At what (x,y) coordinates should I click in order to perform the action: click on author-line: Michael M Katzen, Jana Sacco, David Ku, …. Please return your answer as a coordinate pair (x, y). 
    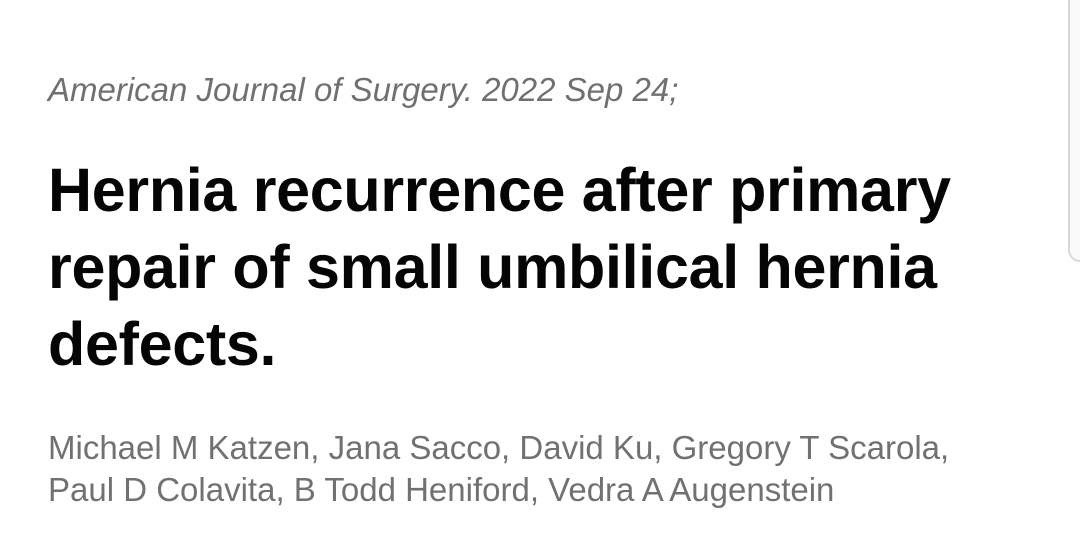
    Looking at the image, I should click on (499, 447).